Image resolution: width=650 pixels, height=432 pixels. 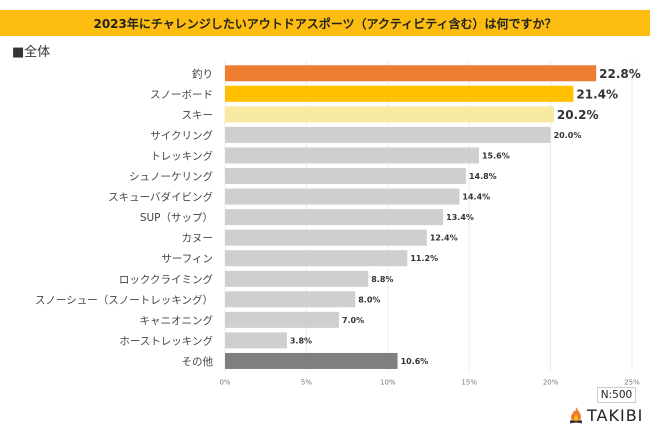 What do you see at coordinates (615, 415) in the screenshot?
I see `brand-name: TAKIBI` at bounding box center [615, 415].